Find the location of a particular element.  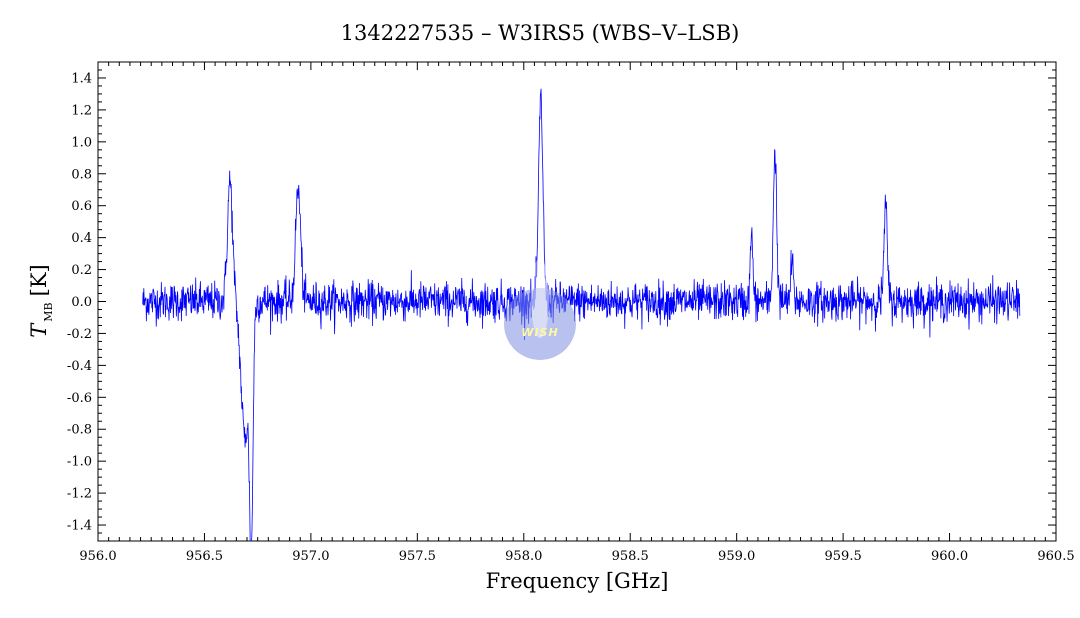

y-tick-label: 1.2 is located at coordinates (81, 110).